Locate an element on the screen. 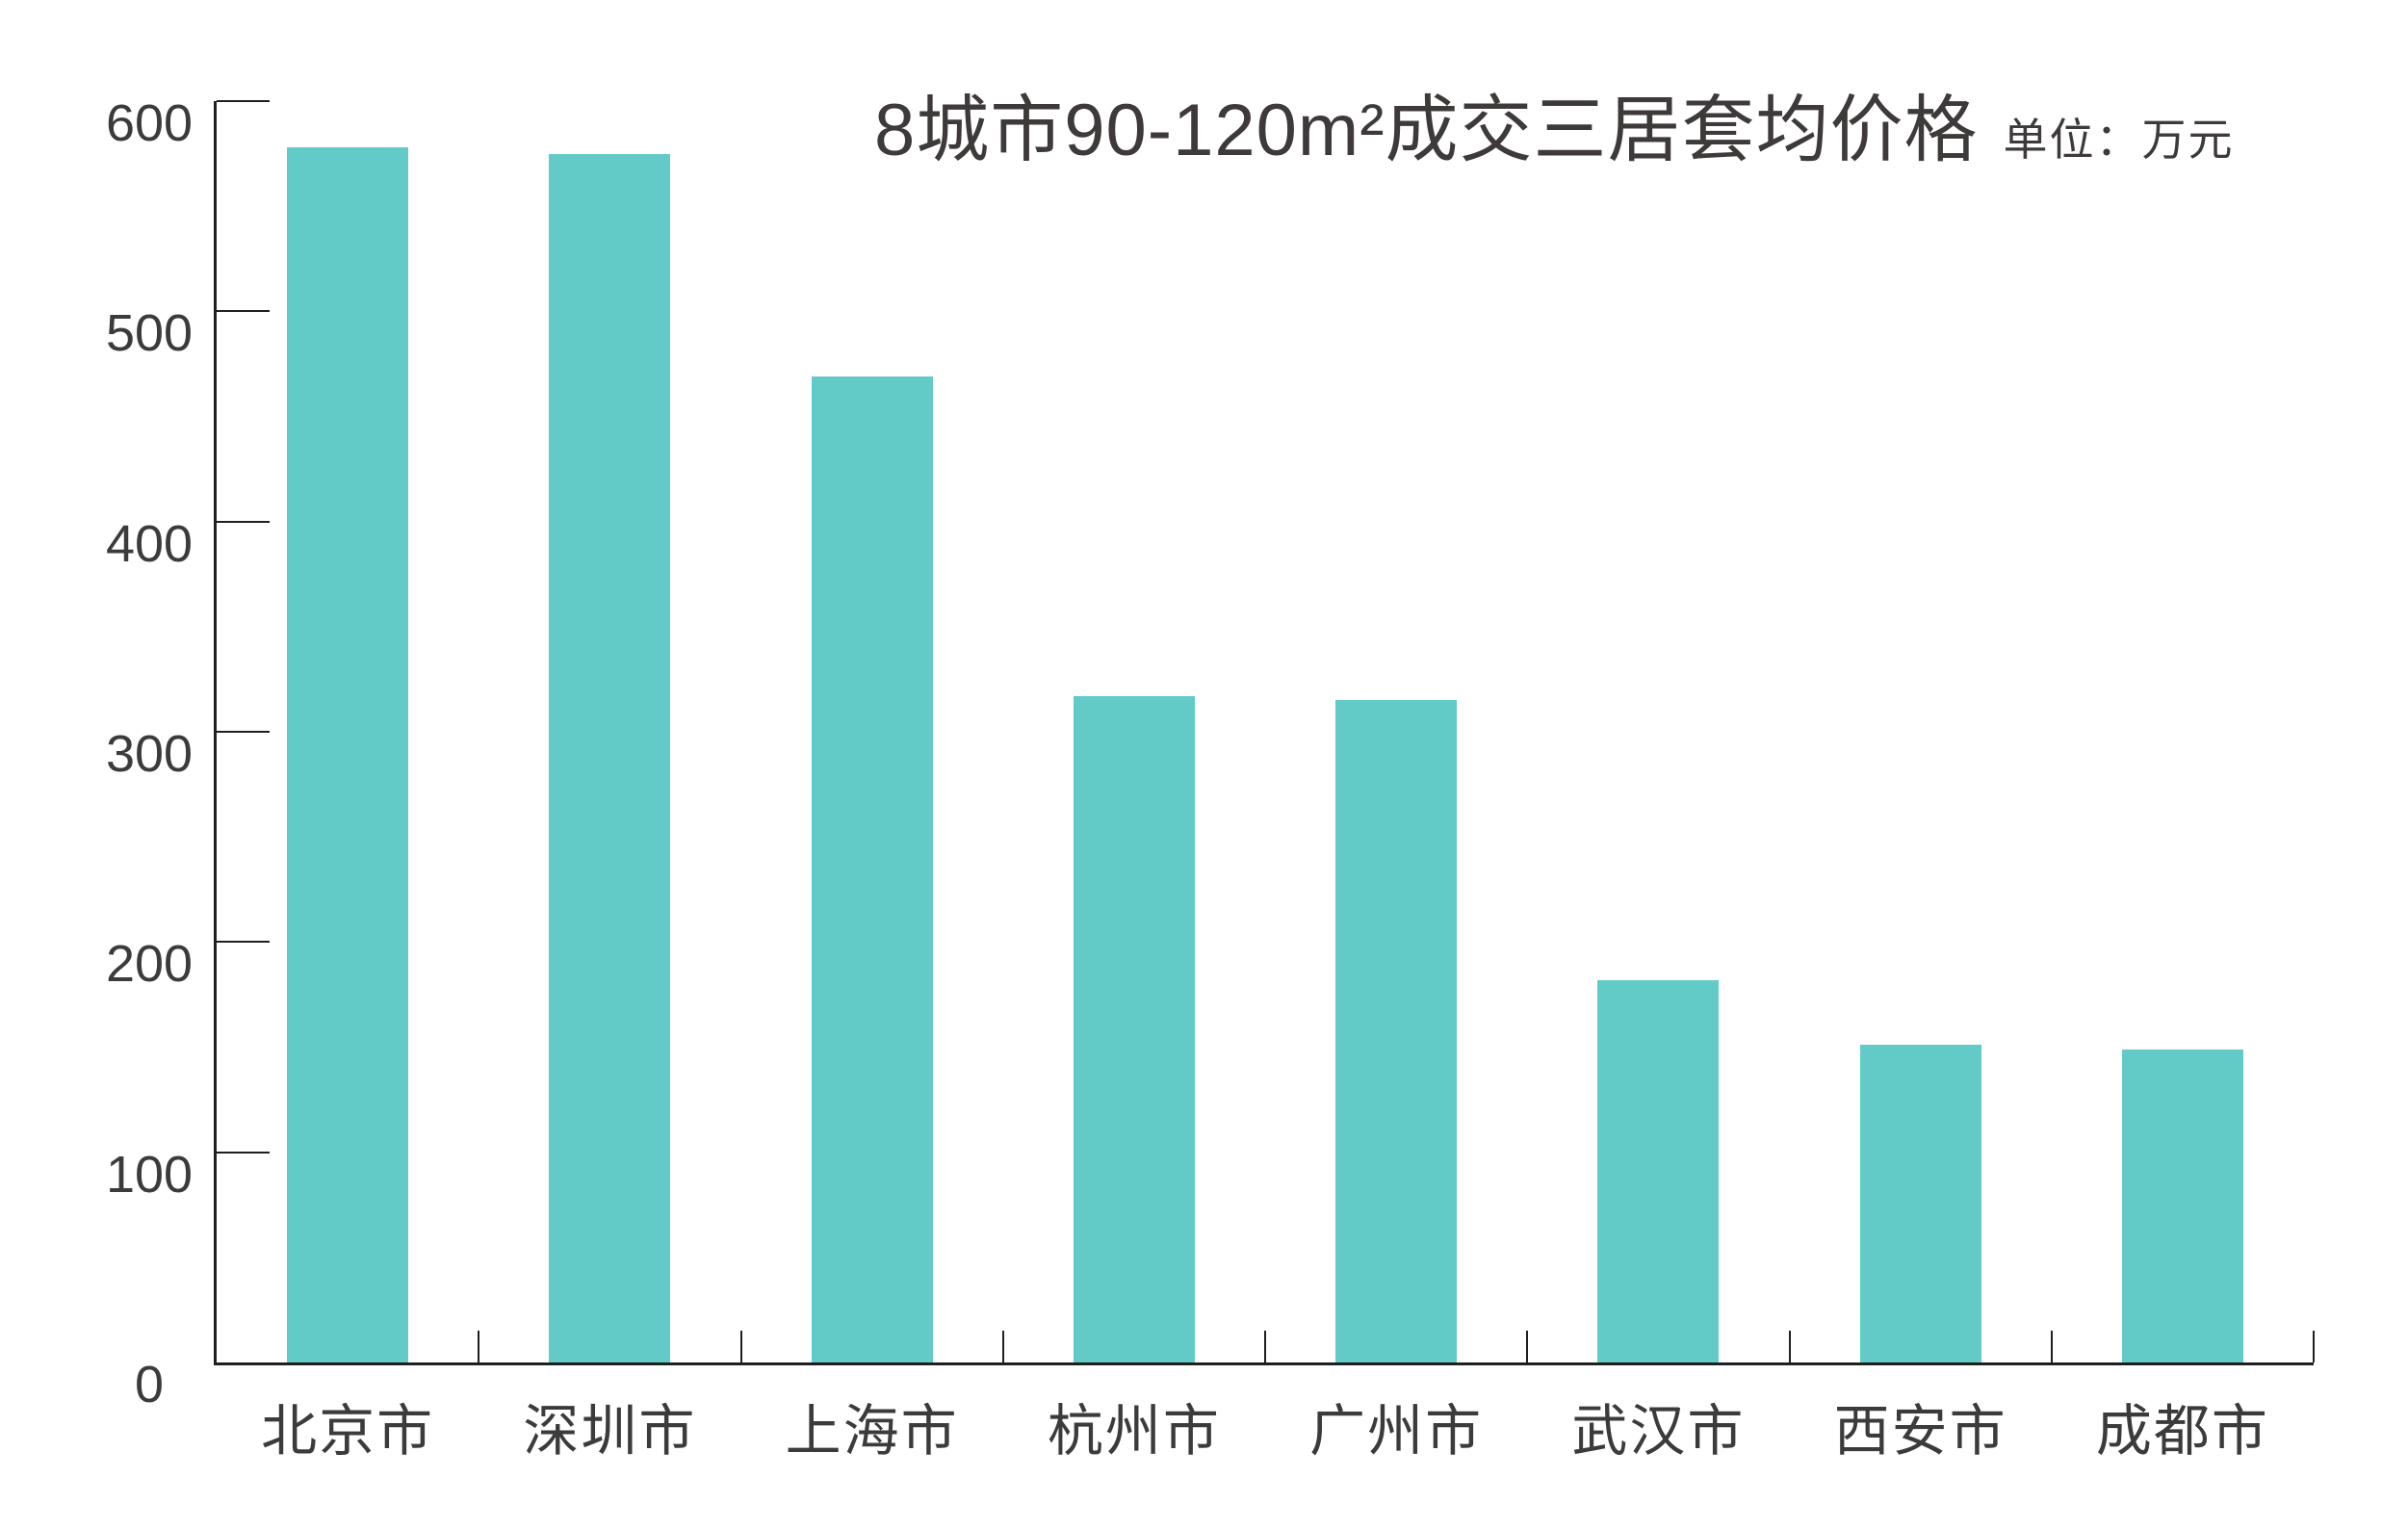  x-category-label: 武汉市 is located at coordinates (1658, 1432).